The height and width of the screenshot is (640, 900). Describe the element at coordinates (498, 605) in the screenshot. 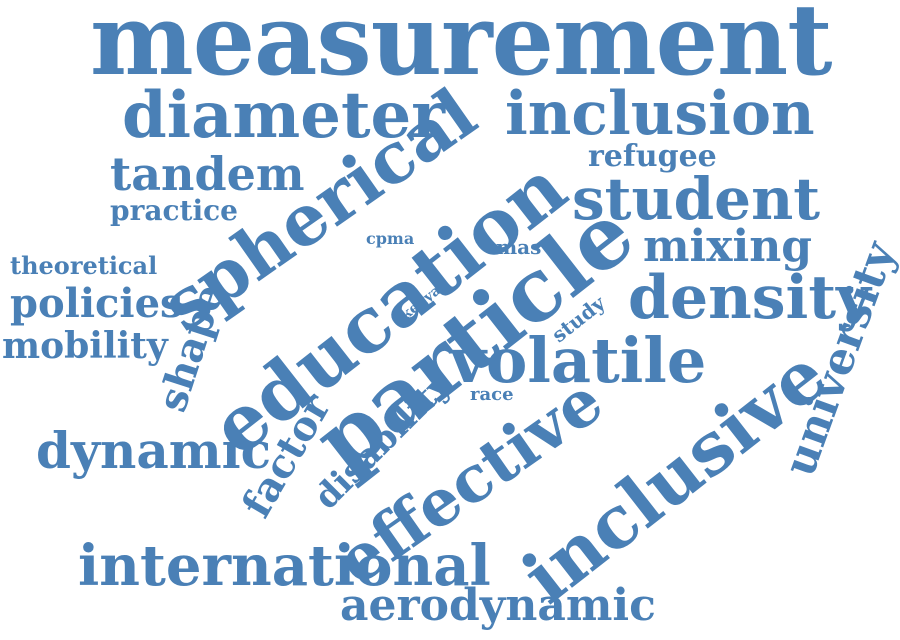

I see `word-aerodynamic: aerodynamic` at that location.